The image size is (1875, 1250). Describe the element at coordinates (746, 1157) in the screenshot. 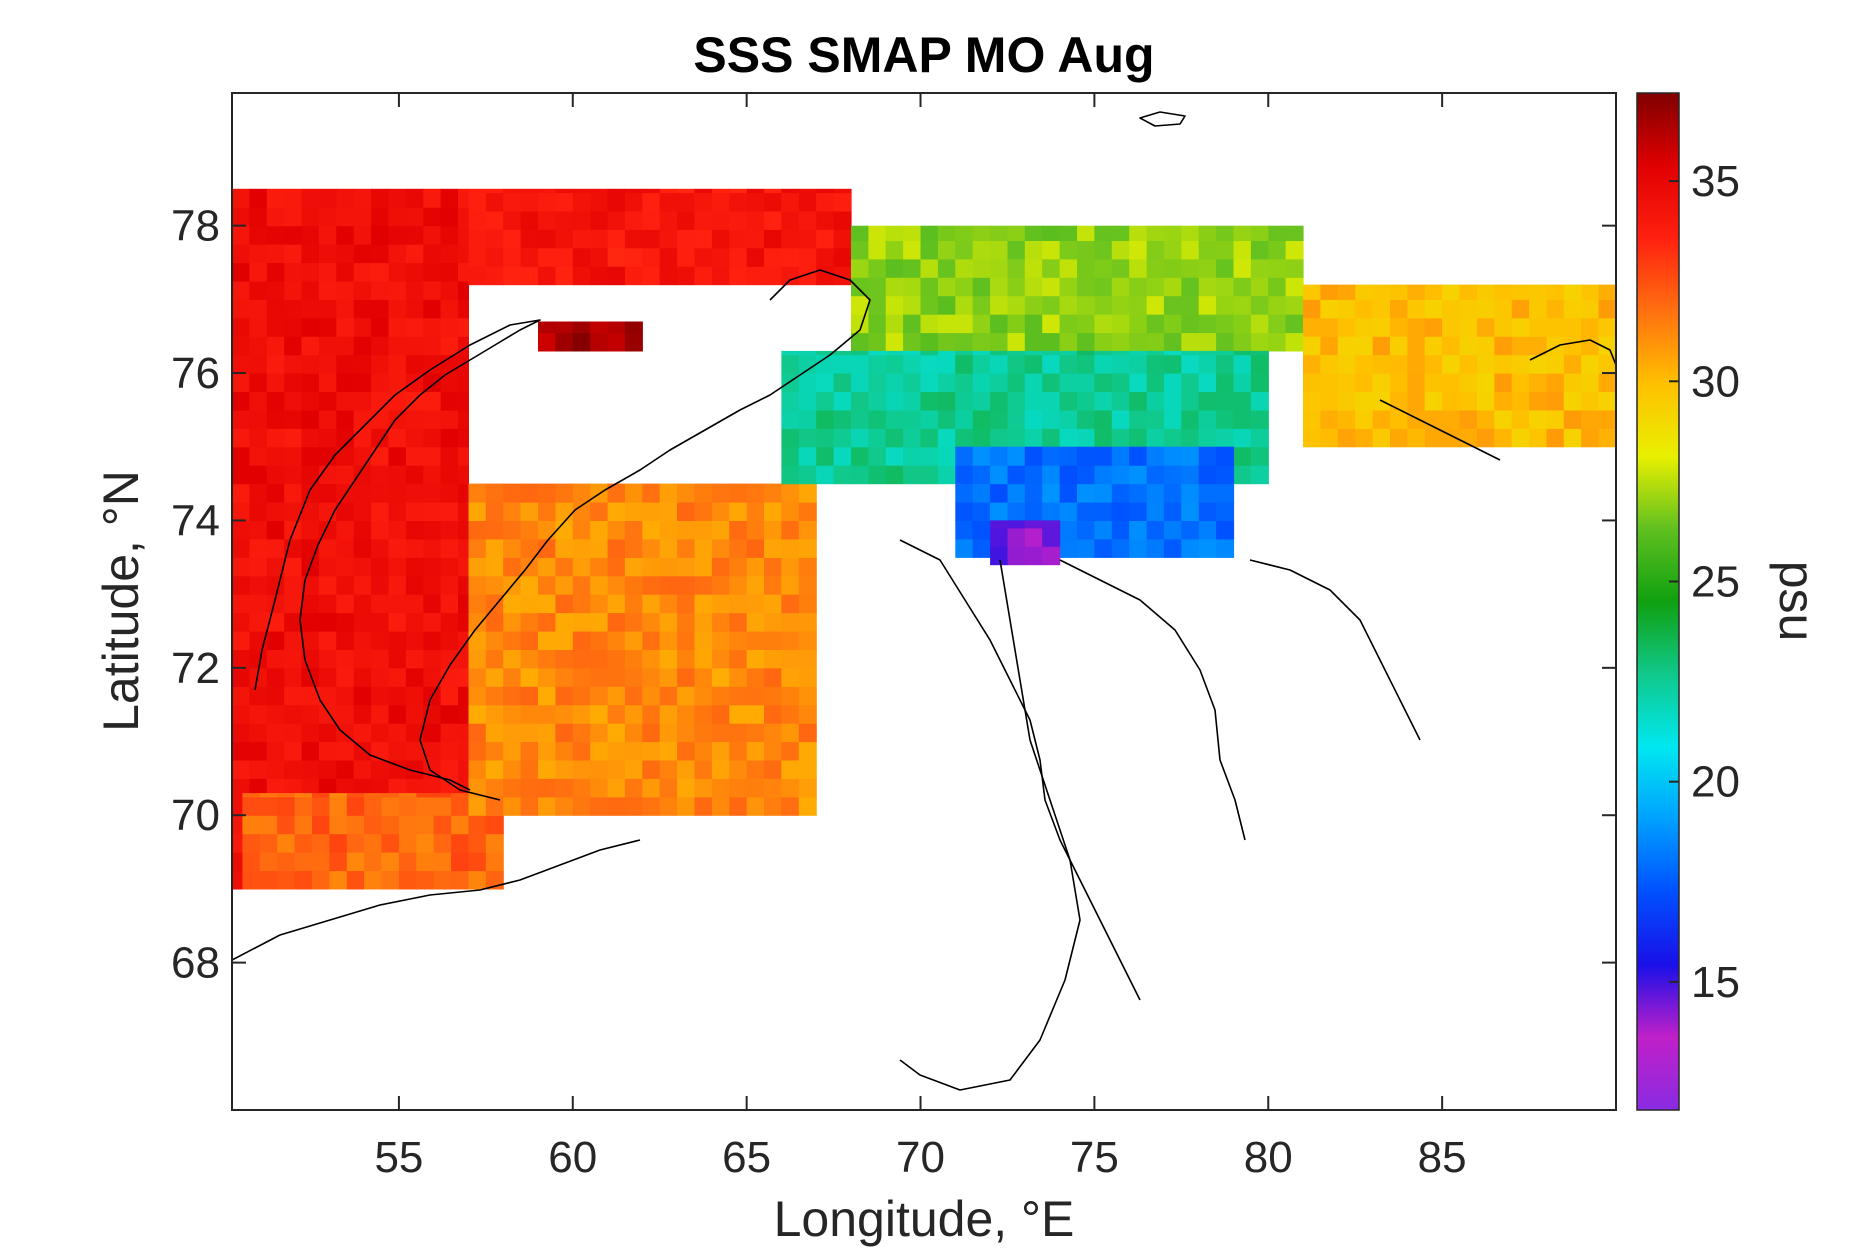

I see `x-tick-label: 65` at that location.